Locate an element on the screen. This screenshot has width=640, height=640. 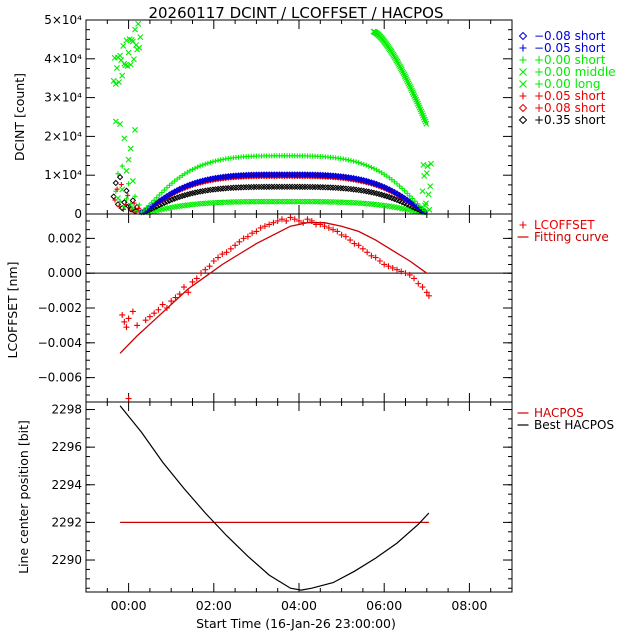
legend-marker is located at coordinates (523, 96).